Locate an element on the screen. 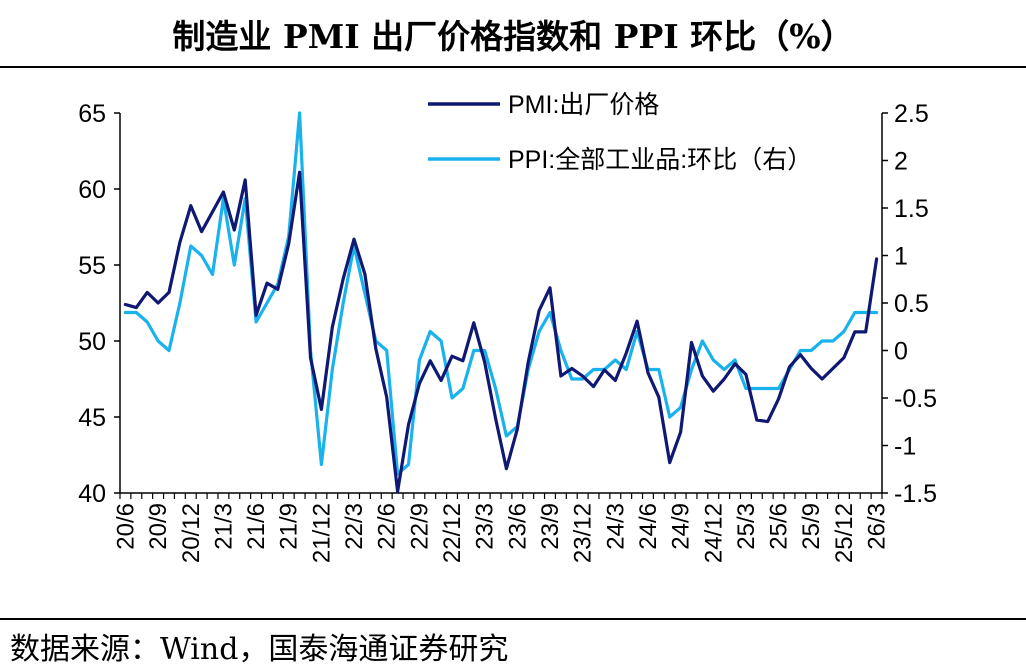 The width and height of the screenshot is (1026, 672). right-axis-ticks: -1.5 -1 -0.5 0 0.5 1 1.5 2 2.5 is located at coordinates (909, 304).